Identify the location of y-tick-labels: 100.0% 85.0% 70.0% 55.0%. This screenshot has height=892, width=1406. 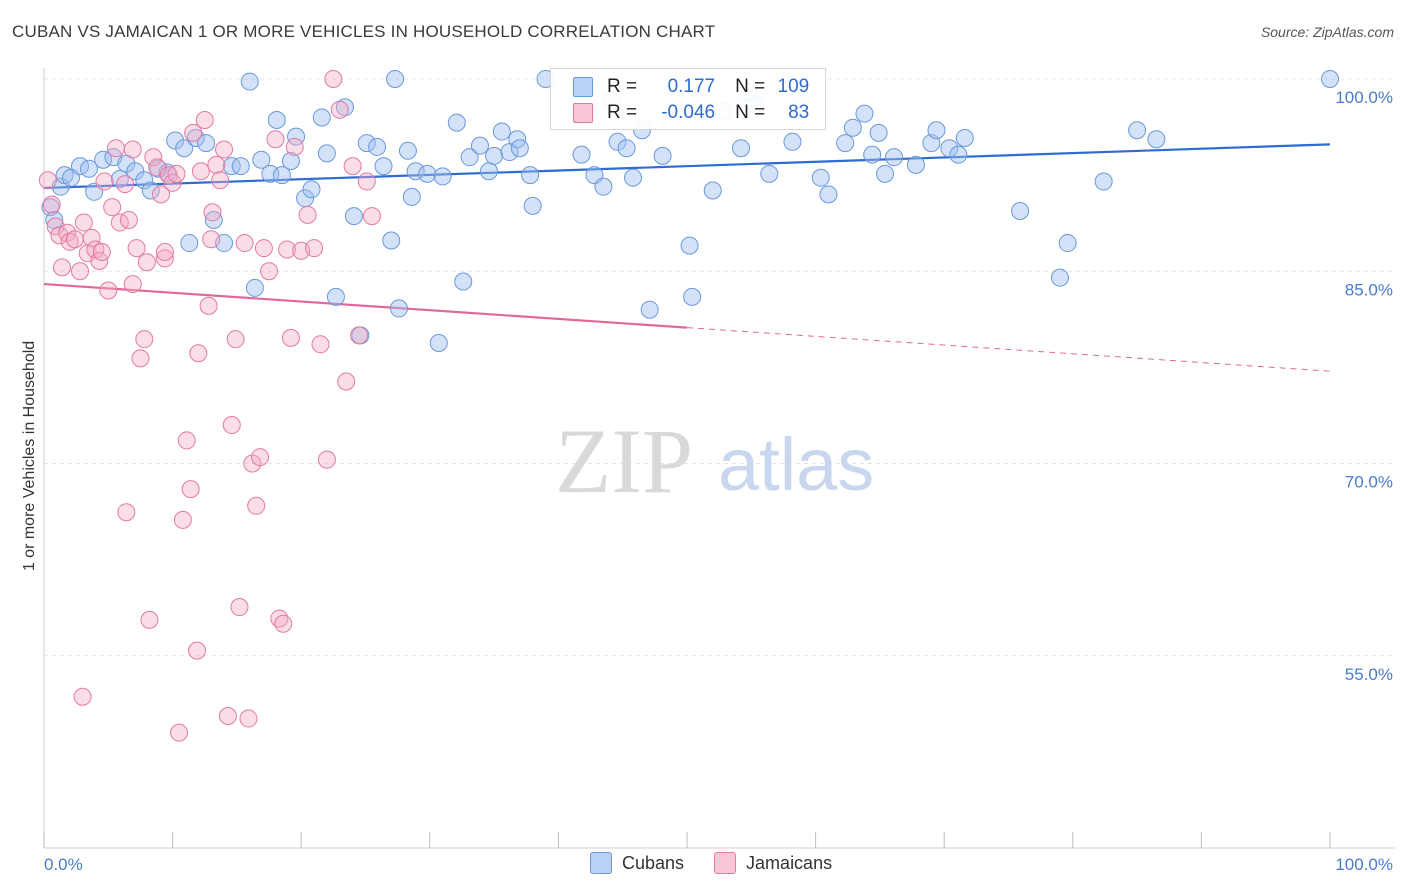
(1364, 386).